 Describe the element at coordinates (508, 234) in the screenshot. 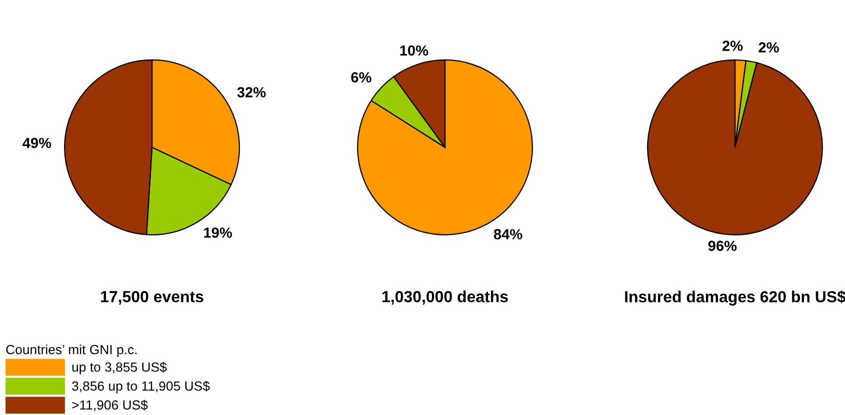

I see `data-label: 84%` at that location.